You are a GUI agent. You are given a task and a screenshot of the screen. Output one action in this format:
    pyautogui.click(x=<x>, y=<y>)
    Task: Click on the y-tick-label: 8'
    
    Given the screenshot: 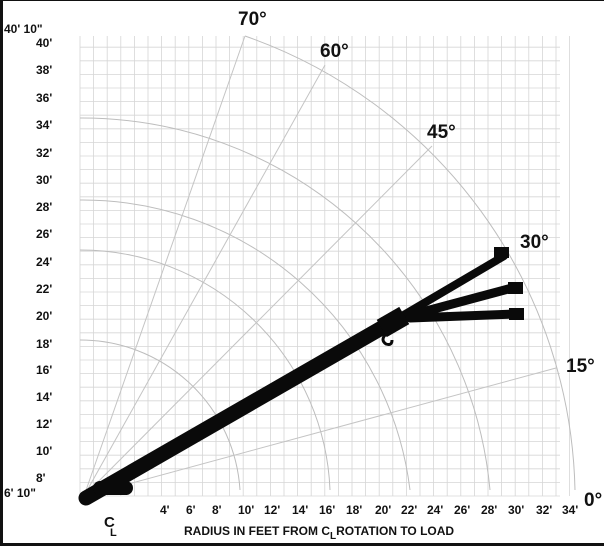 What is the action you would take?
    pyautogui.click(x=41, y=478)
    